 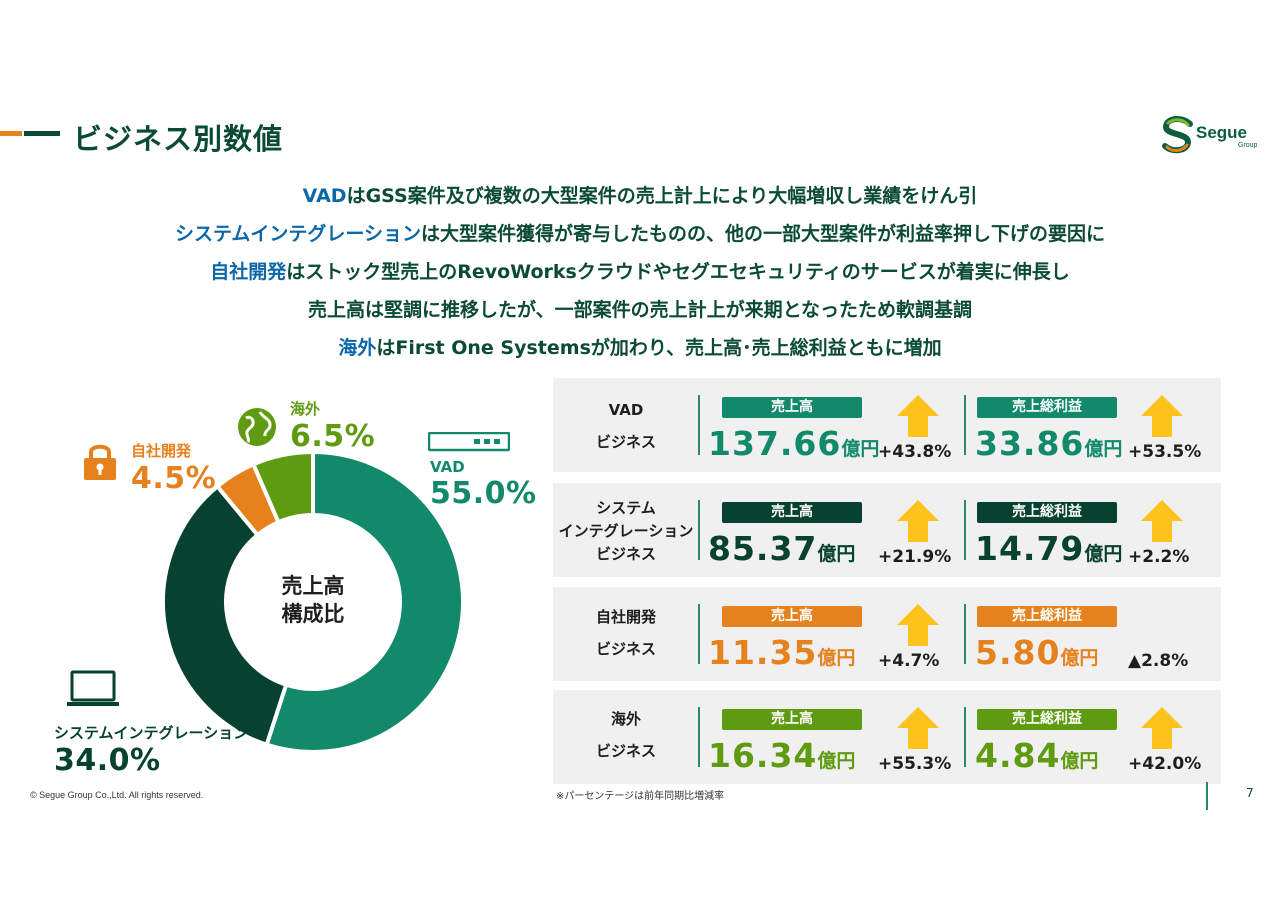 What do you see at coordinates (763, 548) in the screenshot?
I see `metric-number: 85.37` at bounding box center [763, 548].